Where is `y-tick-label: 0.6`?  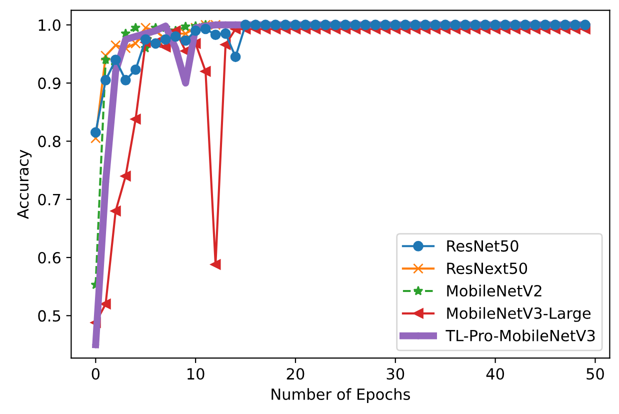 y-tick-label: 0.6 is located at coordinates (49, 258).